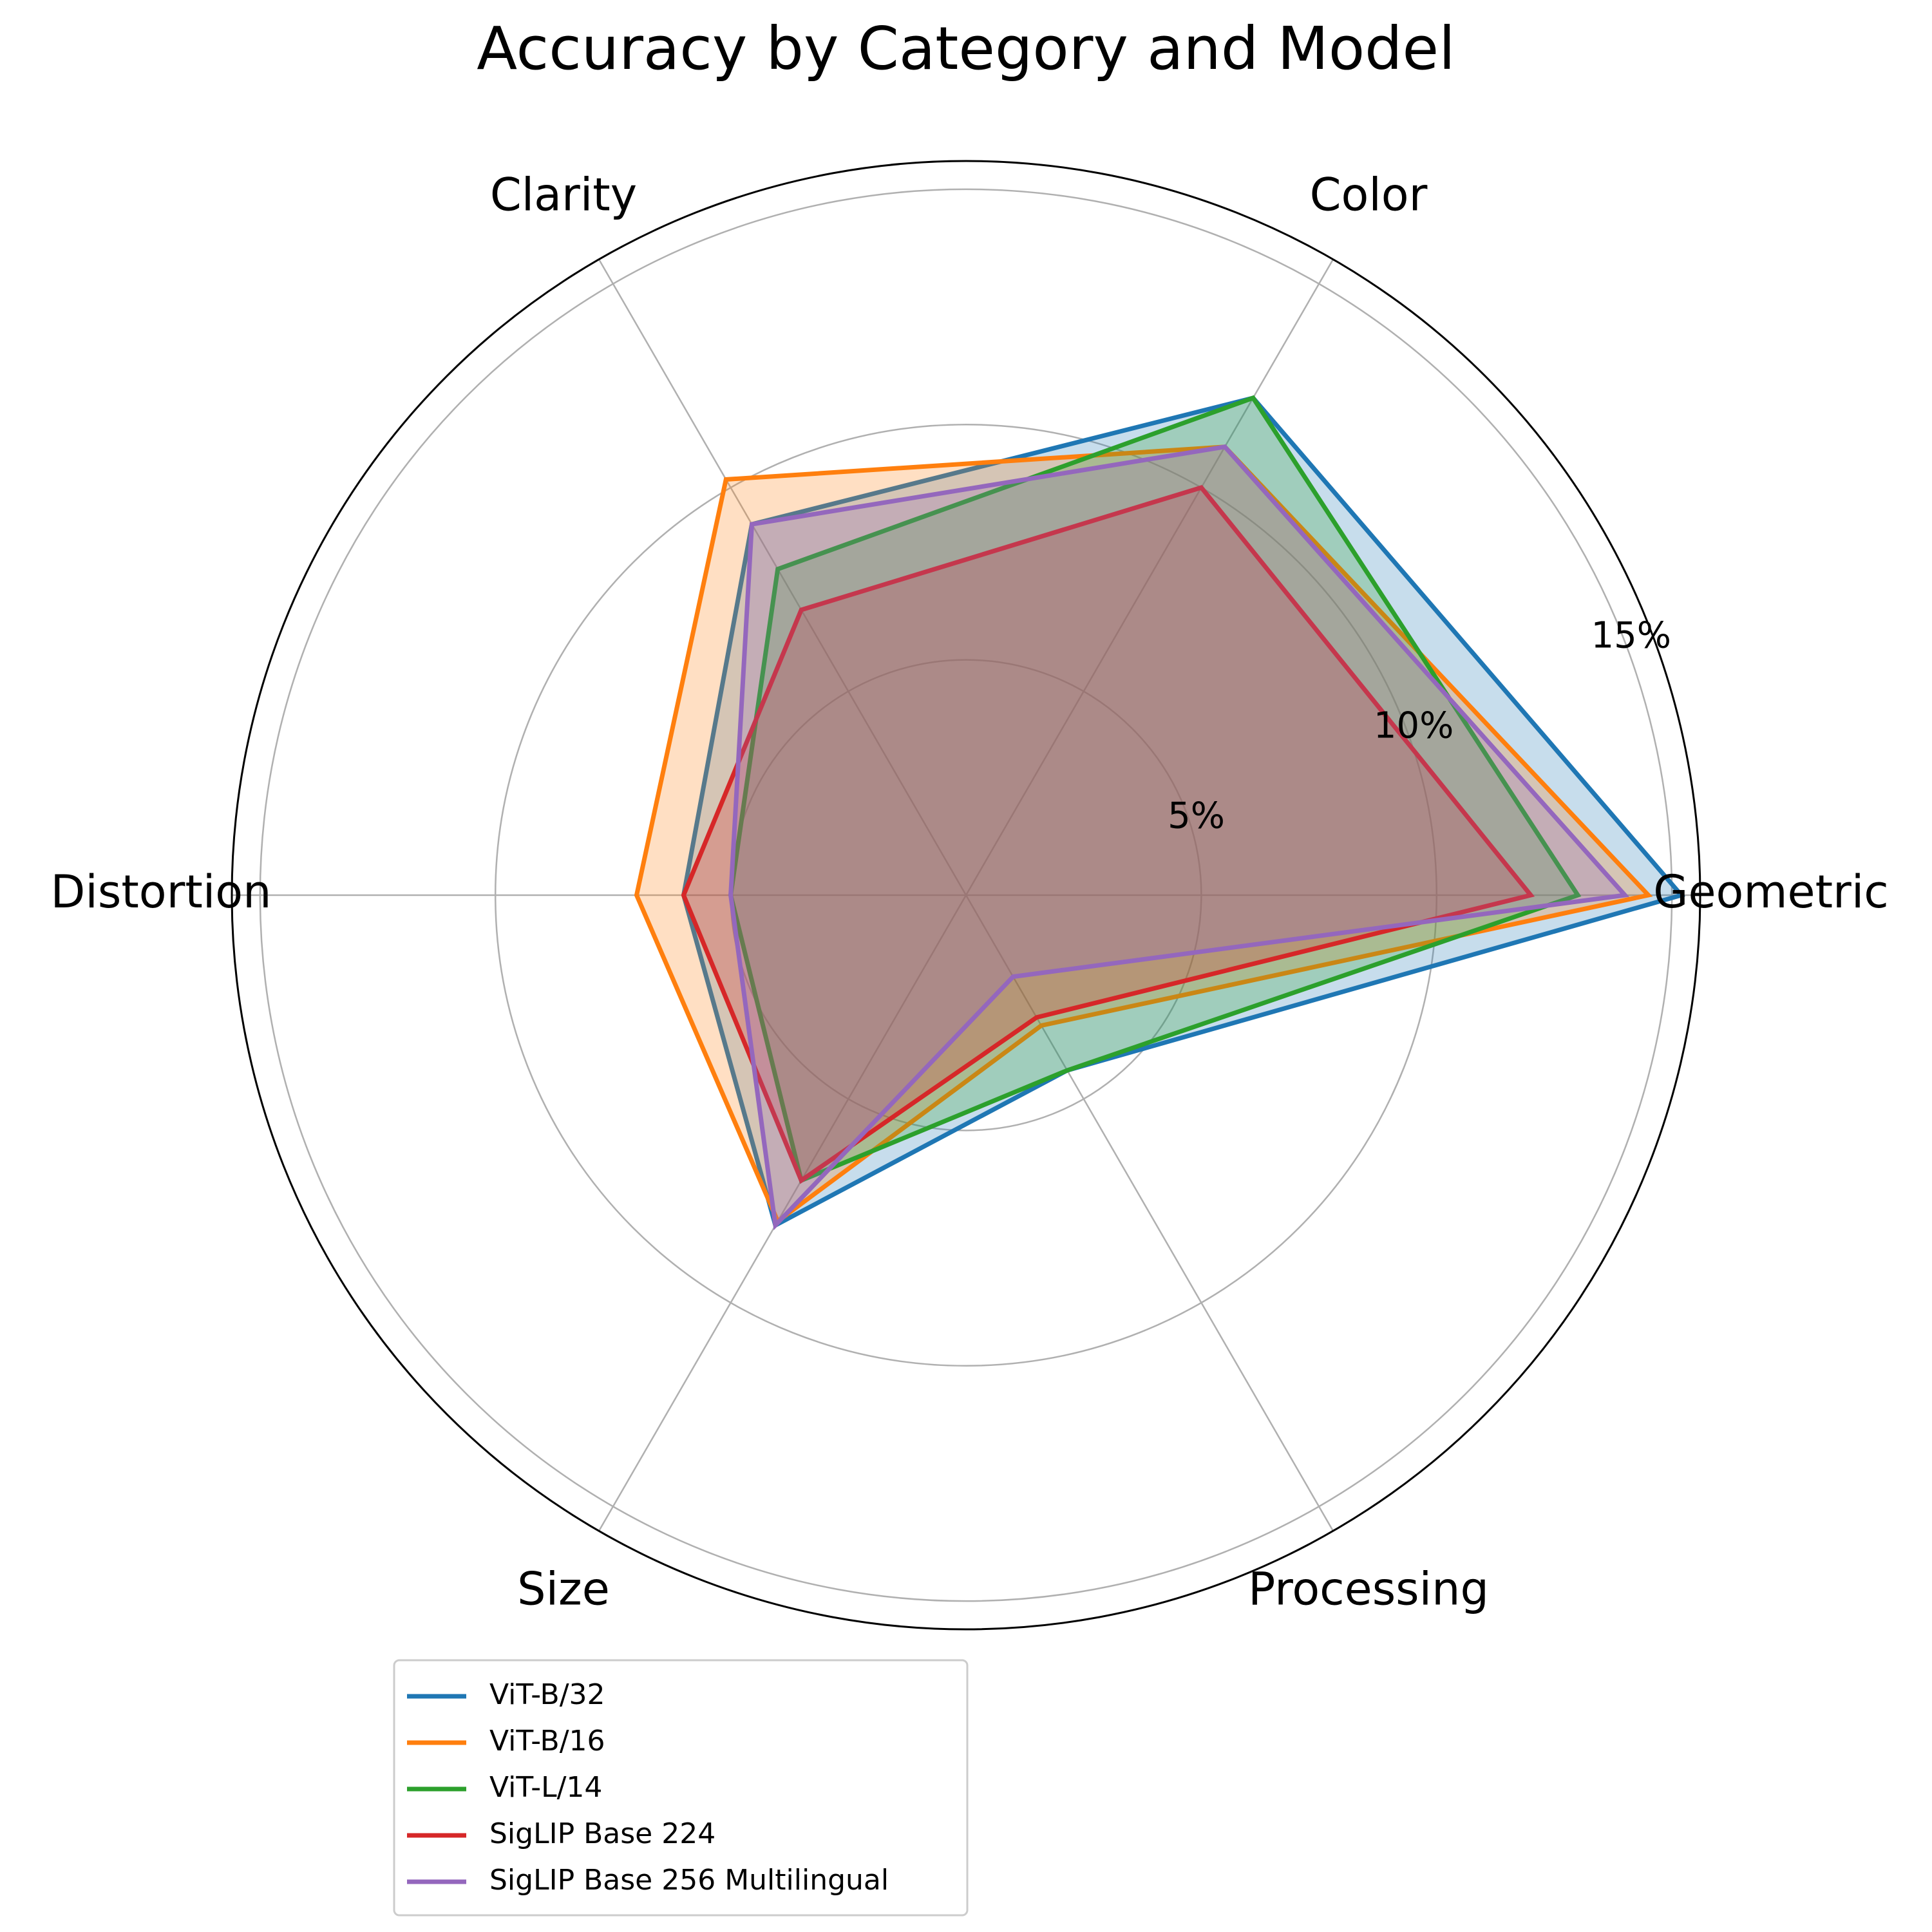 The width and height of the screenshot is (1932, 1932). Describe the element at coordinates (1631, 636) in the screenshot. I see `radial-tick-label-3: 15%` at that location.